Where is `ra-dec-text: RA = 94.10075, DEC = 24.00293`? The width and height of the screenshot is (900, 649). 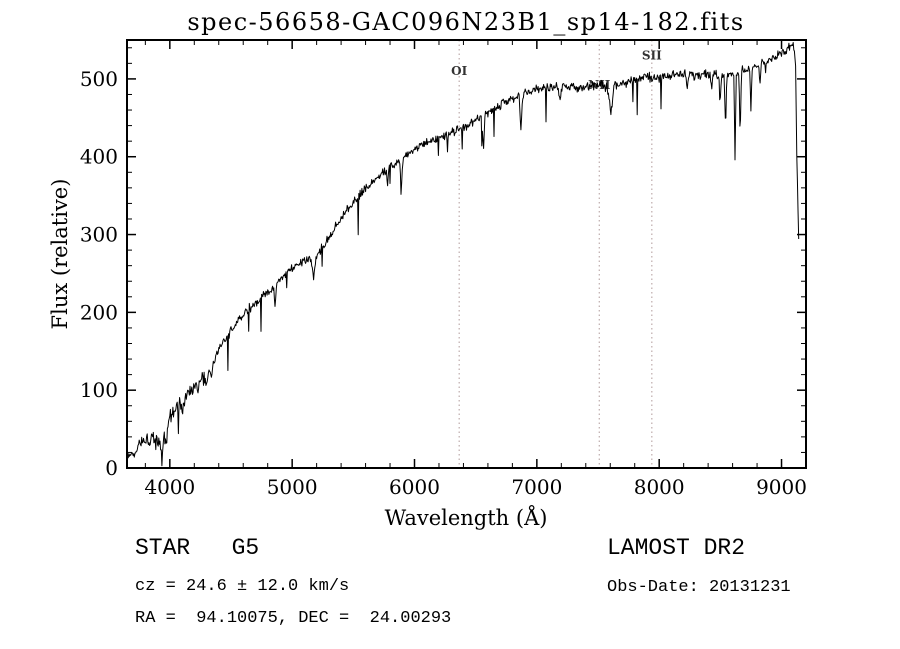 ra-dec-text: RA = 94.10075, DEC = 24.00293 is located at coordinates (293, 618).